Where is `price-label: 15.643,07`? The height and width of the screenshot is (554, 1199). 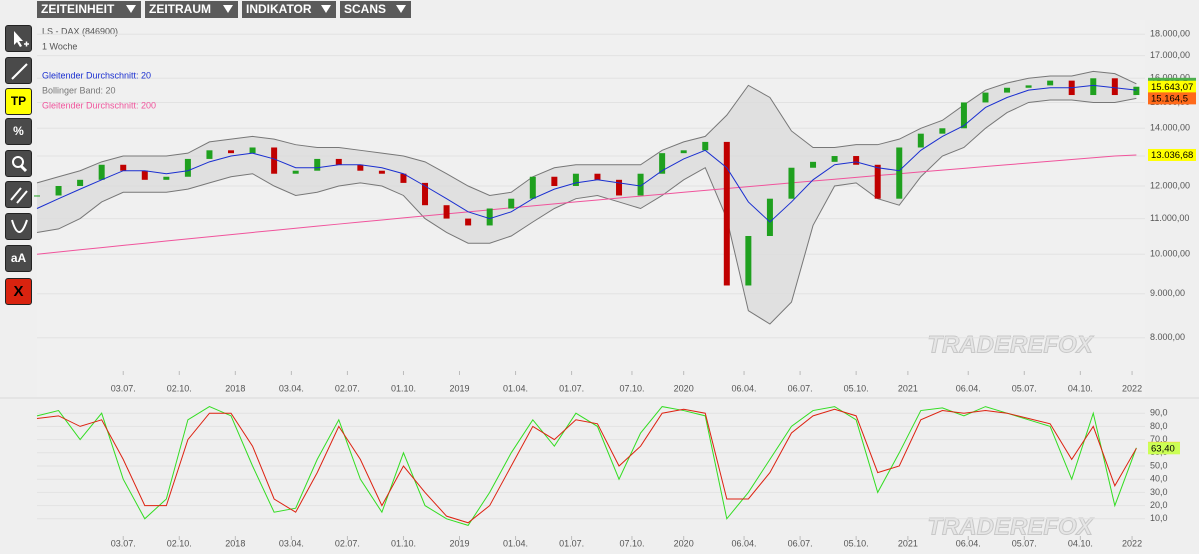 price-label: 15.643,07 is located at coordinates (1172, 87).